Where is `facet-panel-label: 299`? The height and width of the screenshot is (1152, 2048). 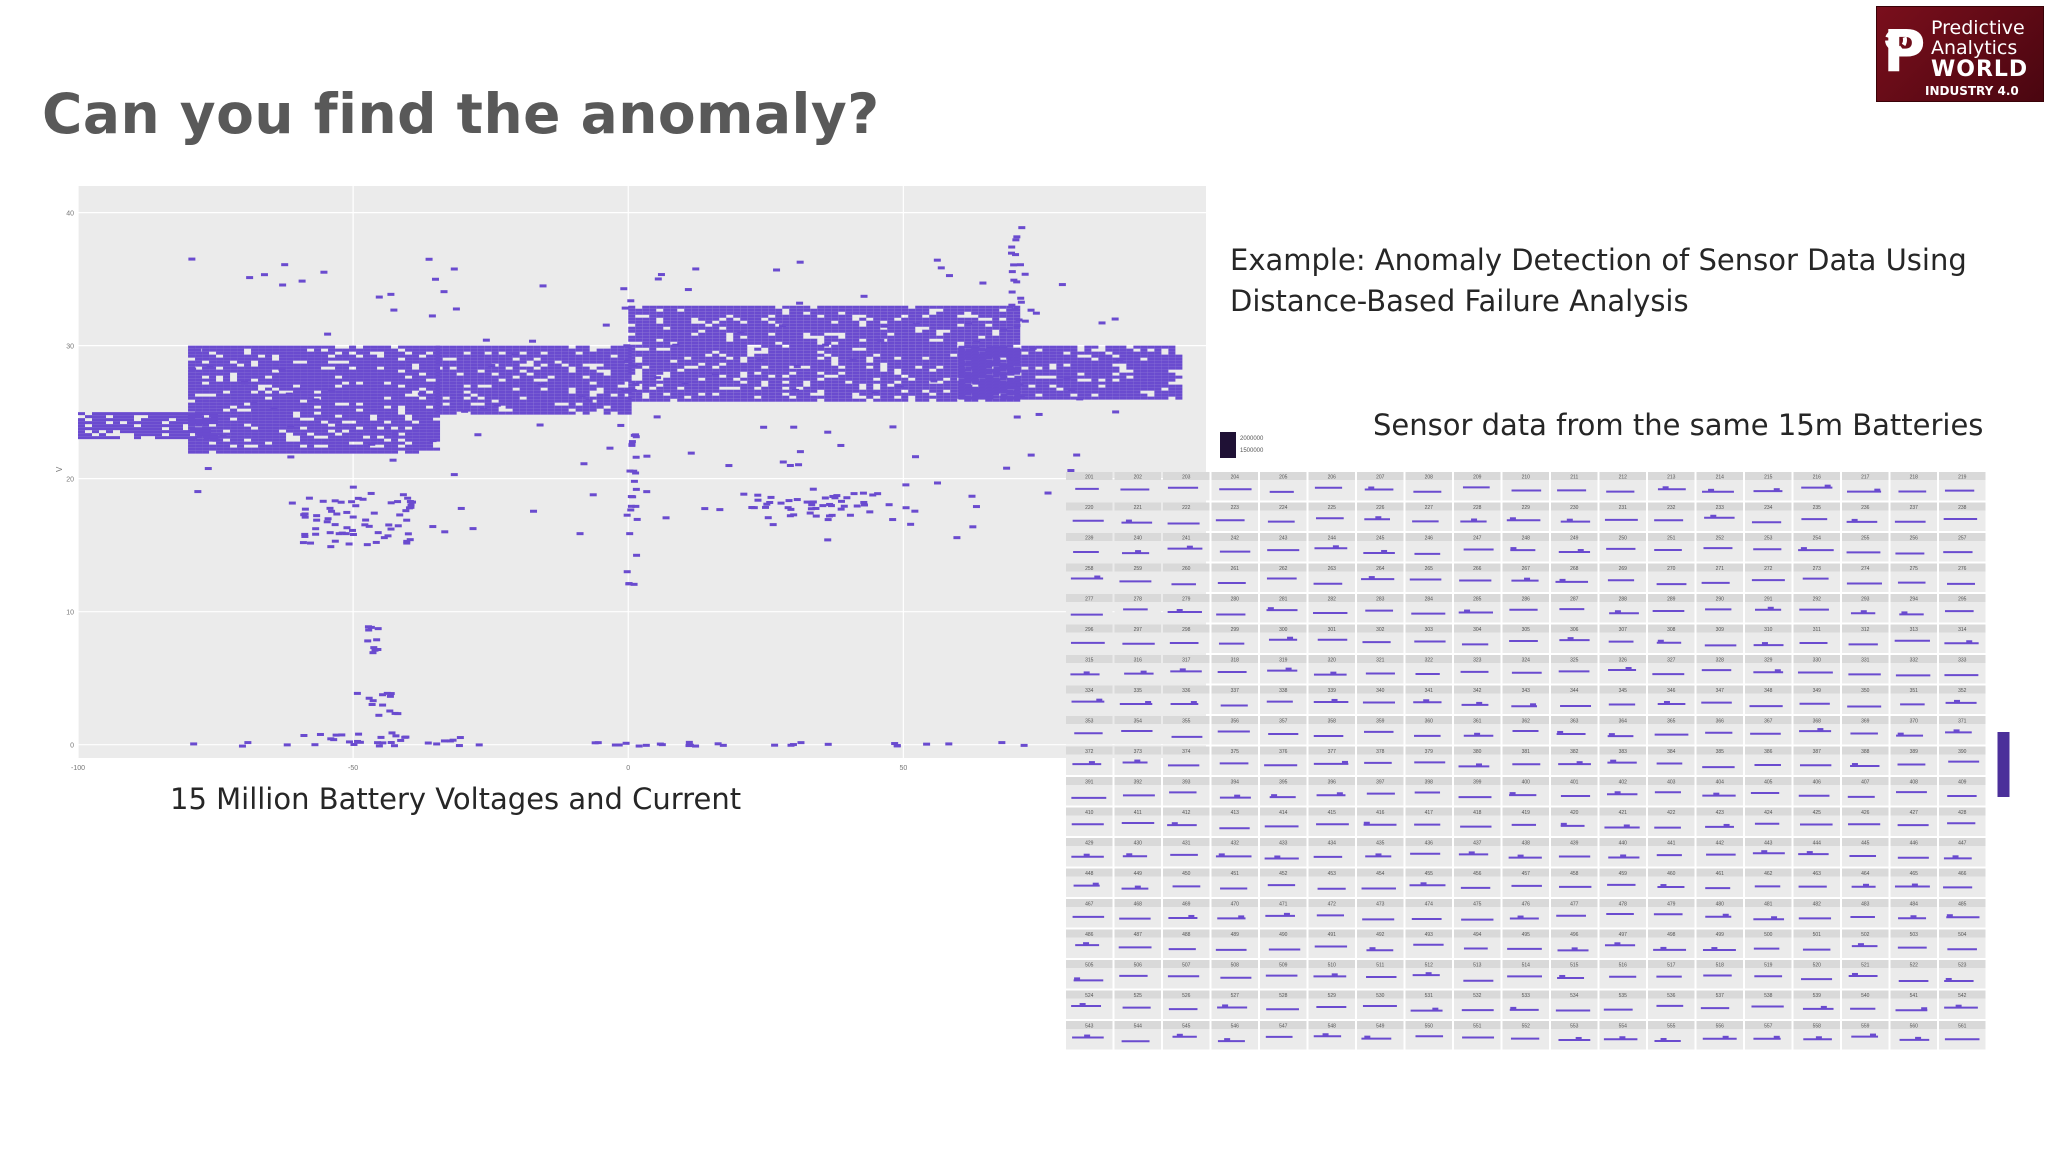 facet-panel-label: 299 is located at coordinates (1235, 630).